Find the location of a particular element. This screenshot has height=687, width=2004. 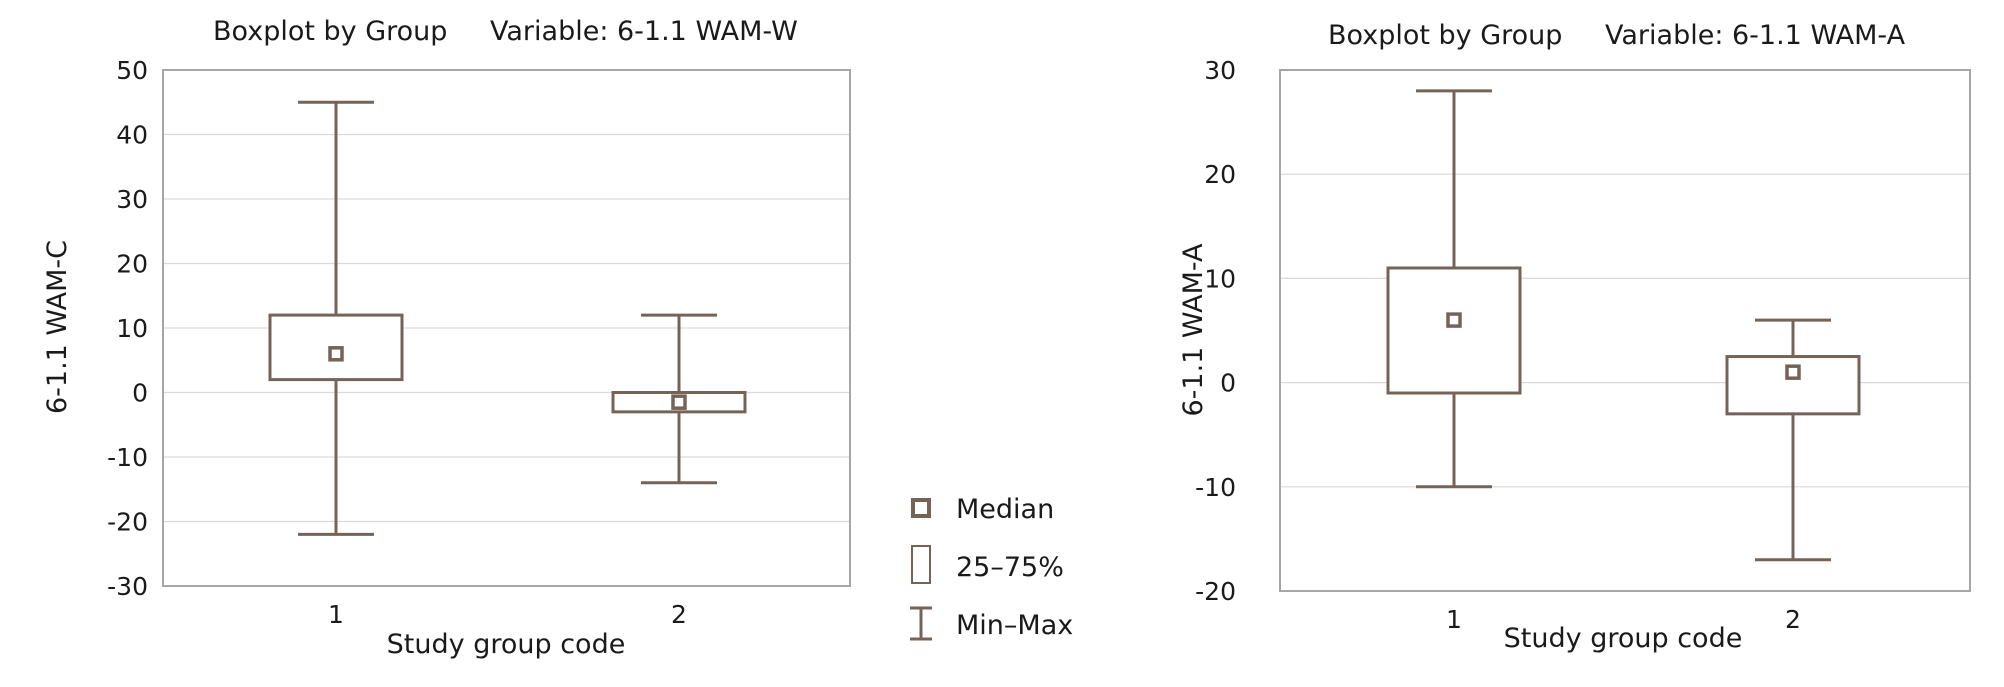

legend-label-median: Median is located at coordinates (1005, 509).